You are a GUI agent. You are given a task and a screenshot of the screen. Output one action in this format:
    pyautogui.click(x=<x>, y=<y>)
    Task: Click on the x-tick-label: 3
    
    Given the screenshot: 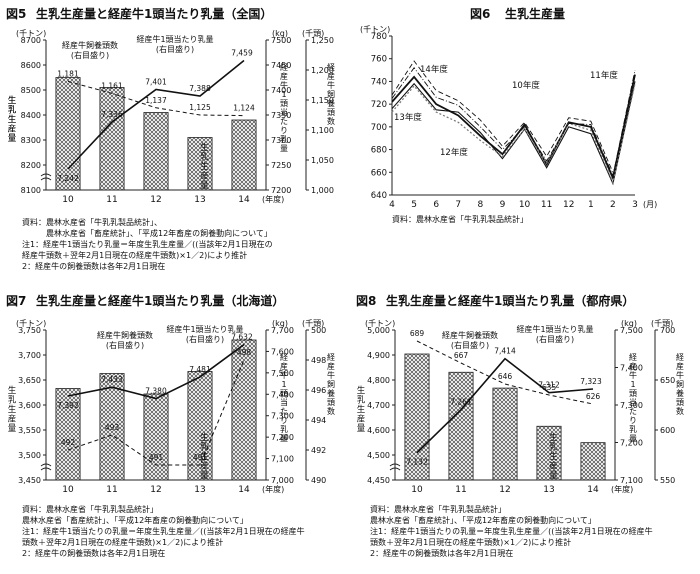 What is the action you would take?
    pyautogui.click(x=635, y=205)
    